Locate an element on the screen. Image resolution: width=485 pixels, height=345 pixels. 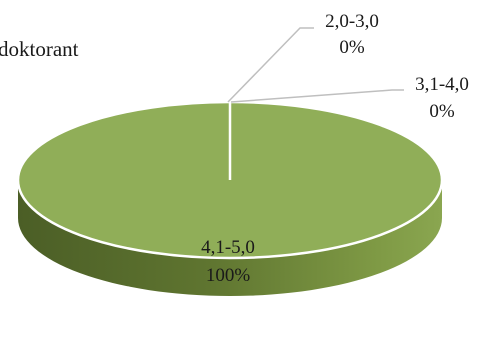
data-label-2-0-3-0-percent: 0% is located at coordinates (352, 47).